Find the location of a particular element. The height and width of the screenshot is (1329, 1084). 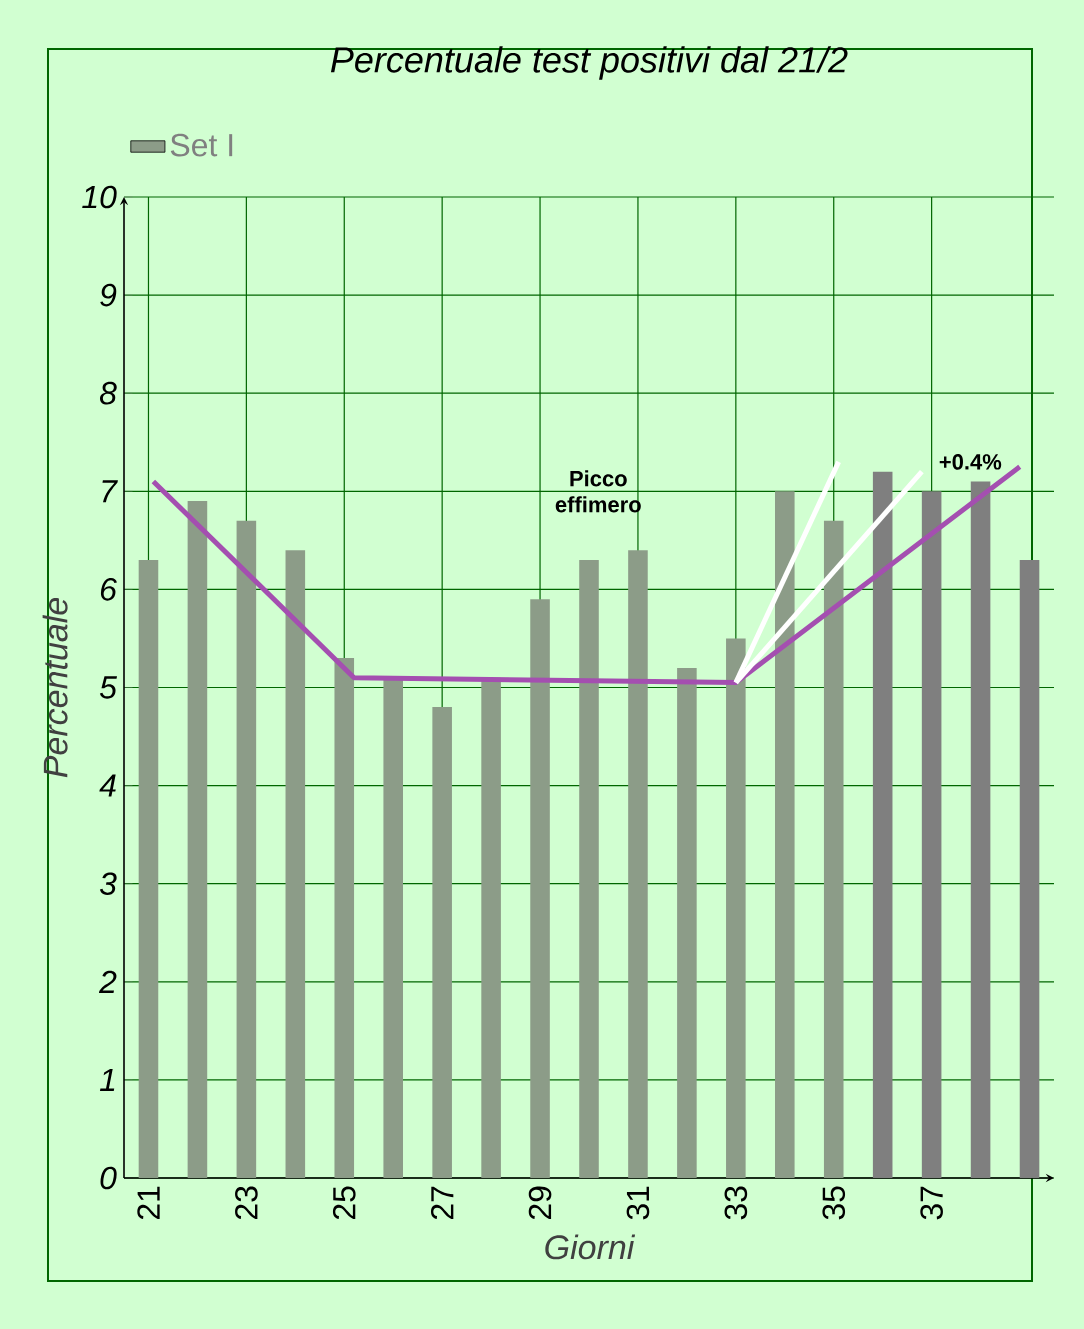

y-tick-label: 4 is located at coordinates (107, 785).